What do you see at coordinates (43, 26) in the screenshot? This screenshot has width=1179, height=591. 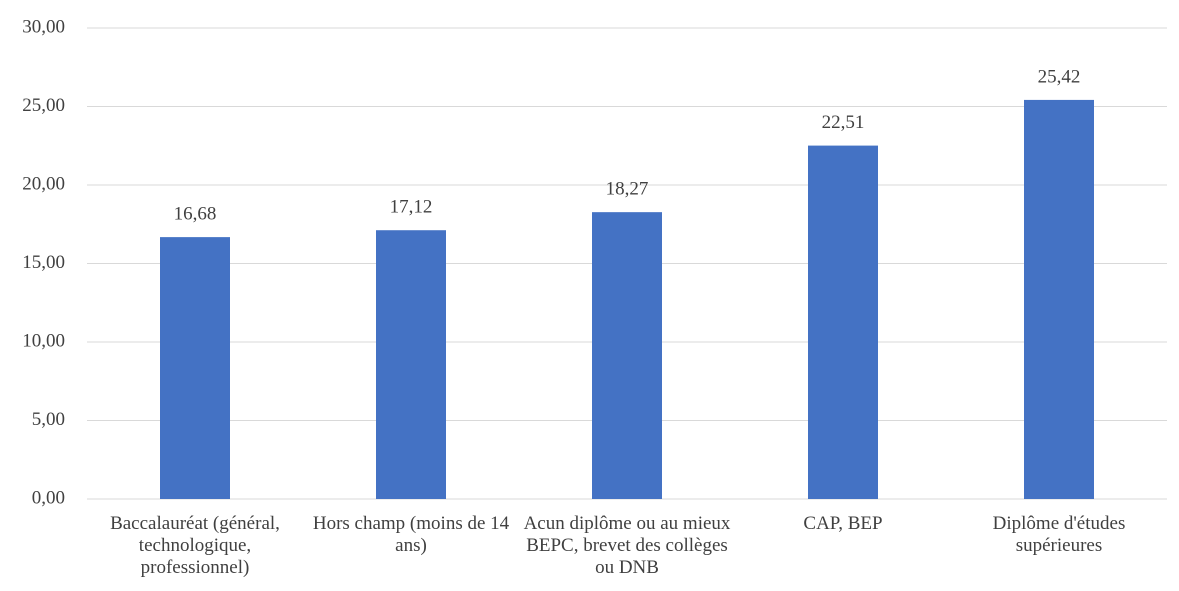 I see `y-tick-label: 30,00` at bounding box center [43, 26].